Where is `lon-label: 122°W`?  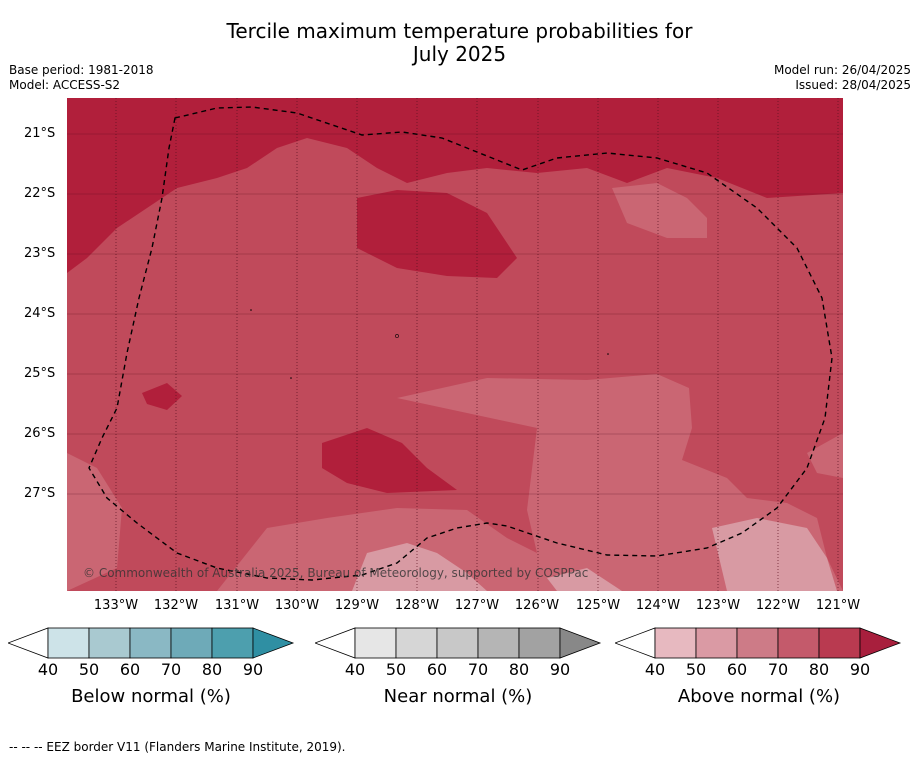
lon-label: 122°W is located at coordinates (778, 605).